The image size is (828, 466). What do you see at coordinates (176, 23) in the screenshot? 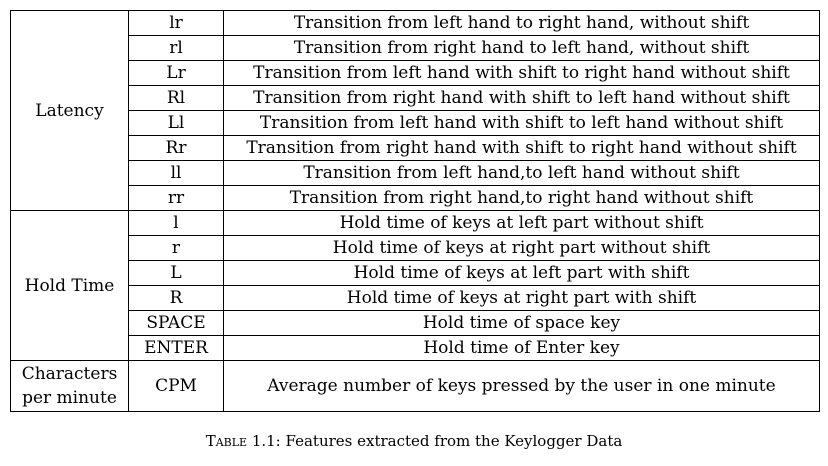
I see `feature-code: lr` at bounding box center [176, 23].